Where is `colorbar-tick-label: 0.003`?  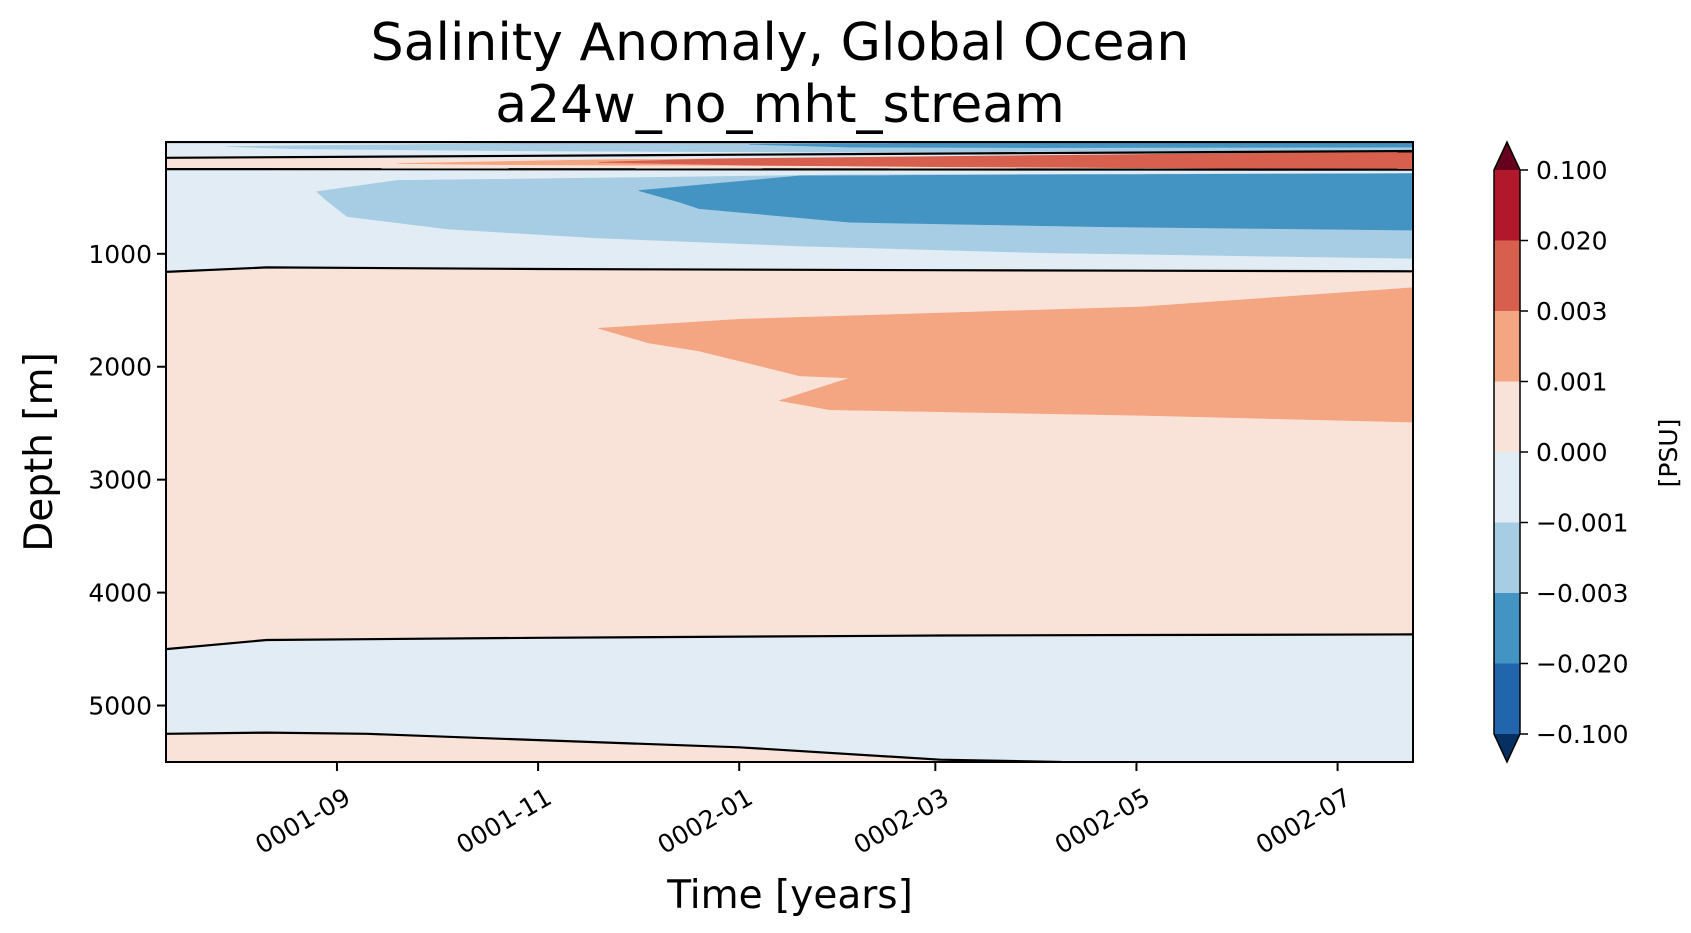 colorbar-tick-label: 0.003 is located at coordinates (1572, 311).